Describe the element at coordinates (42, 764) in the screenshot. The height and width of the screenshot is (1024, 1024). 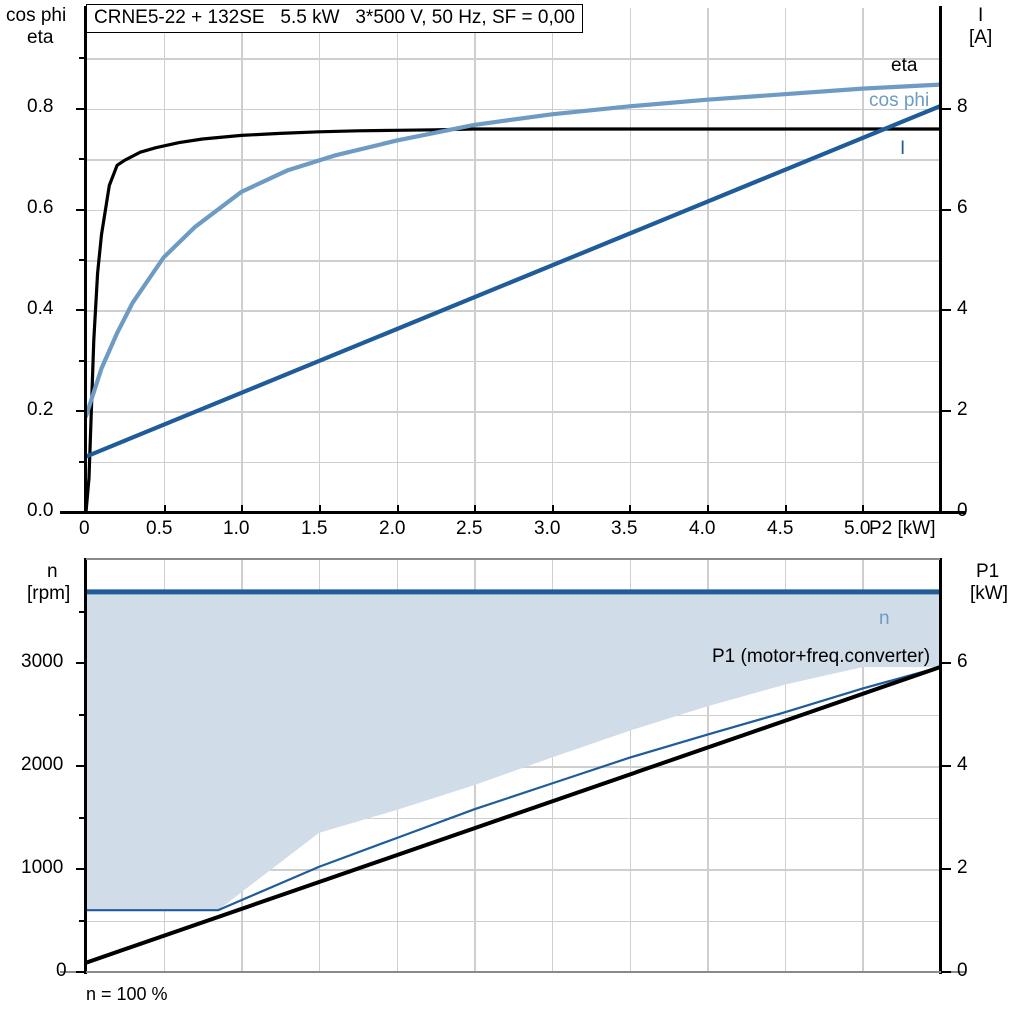
I see `ytick-bottom-left-2: 2000` at that location.